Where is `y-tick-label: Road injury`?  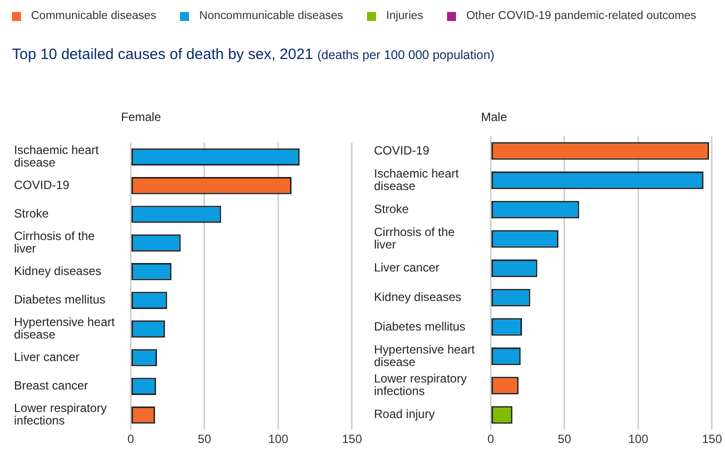 y-tick-label: Road injury is located at coordinates (404, 414).